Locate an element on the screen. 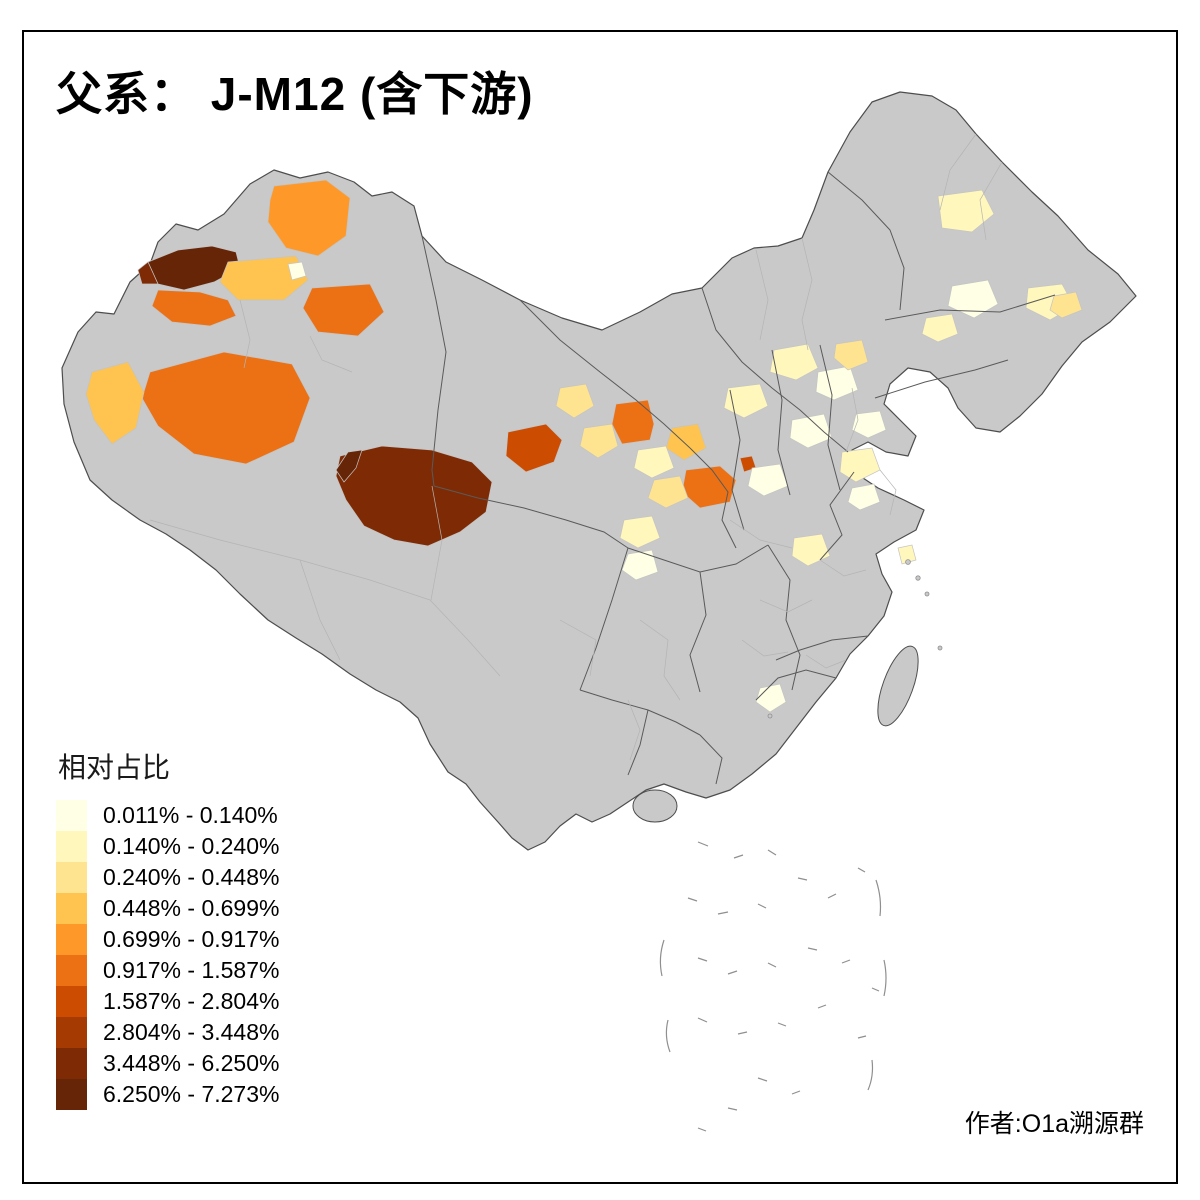 This screenshot has height=1200, width=1200. legend-item: 3.448% - 6.250% is located at coordinates (167, 1063).